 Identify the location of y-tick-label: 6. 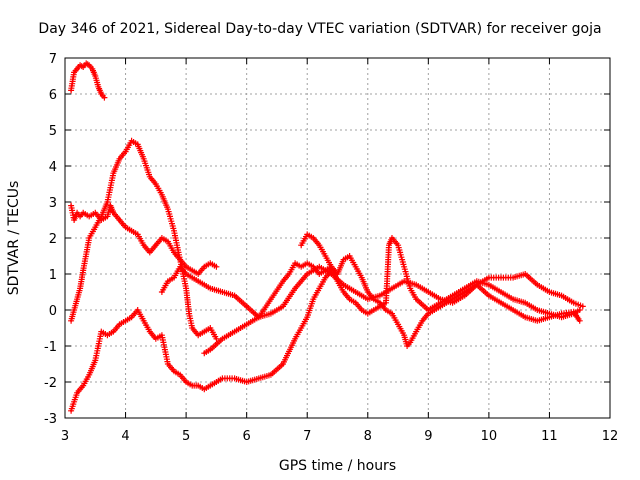
(53, 95).